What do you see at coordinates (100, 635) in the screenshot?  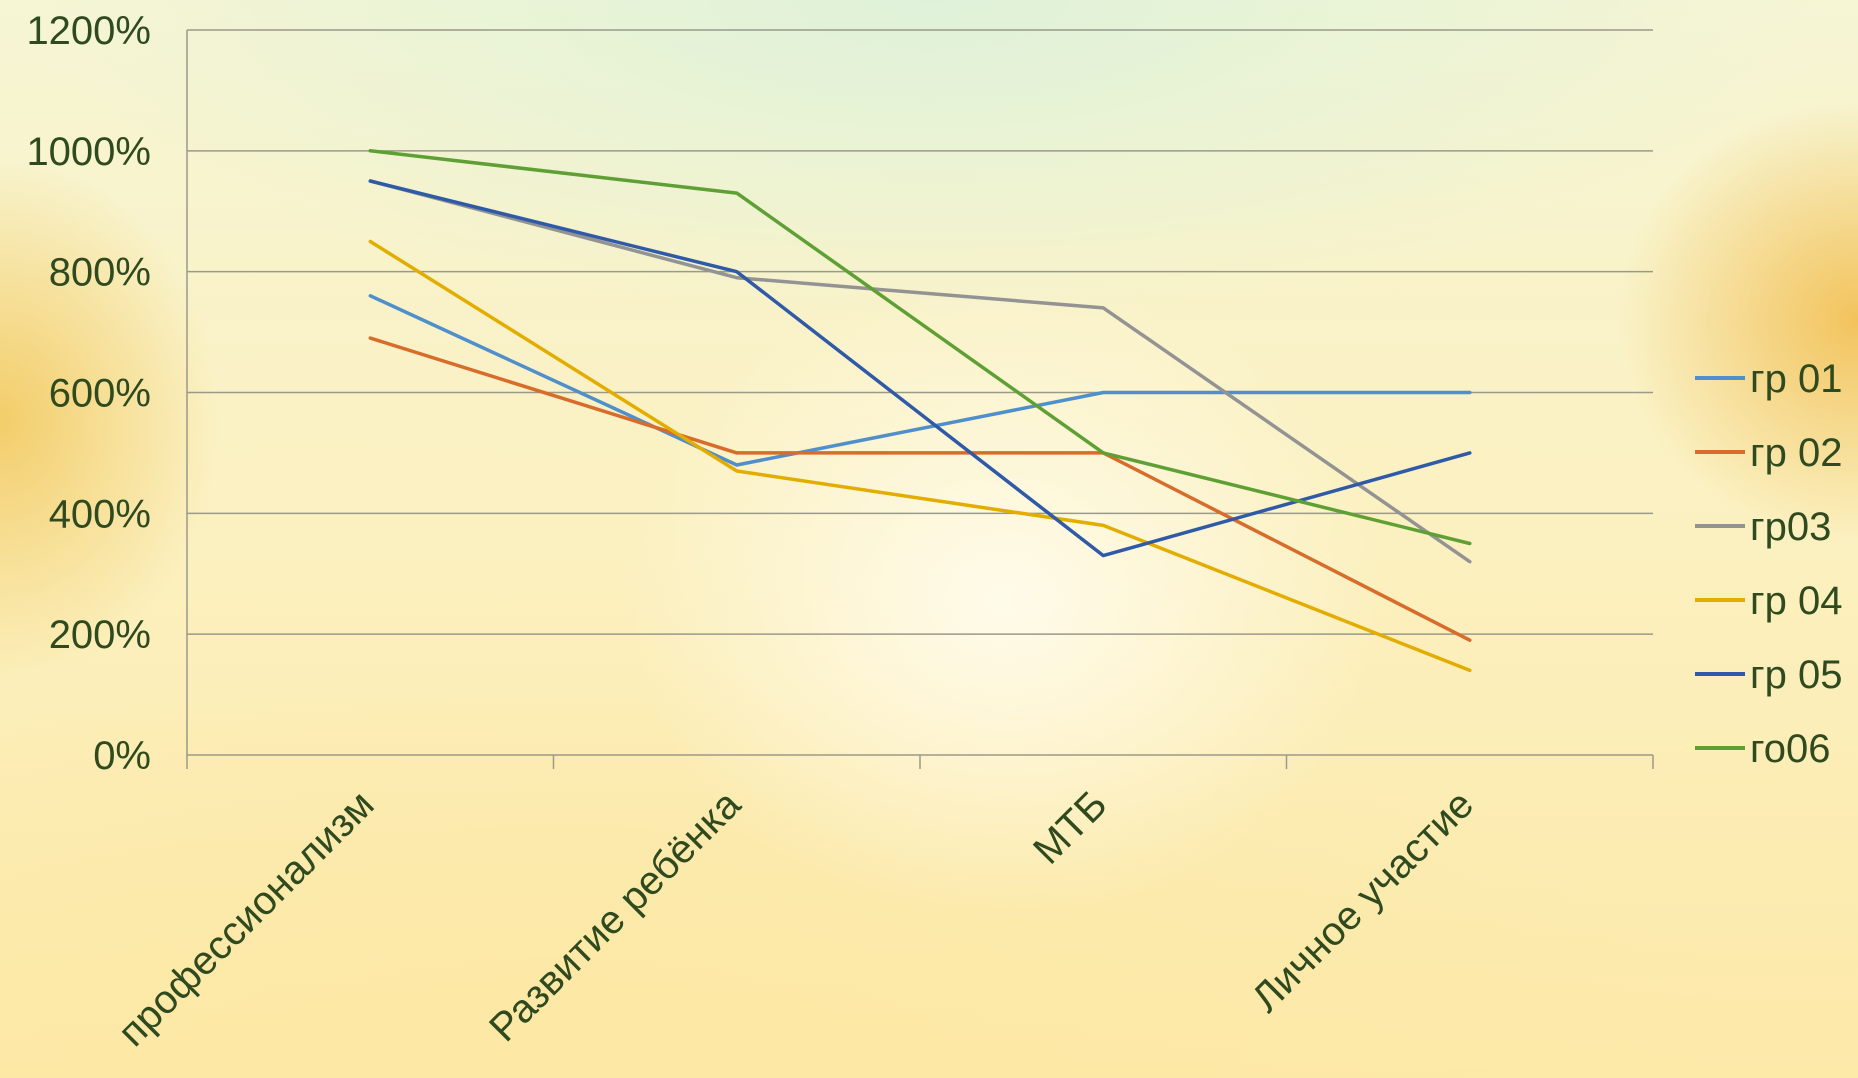 I see `y-tick-label: 200%` at bounding box center [100, 635].